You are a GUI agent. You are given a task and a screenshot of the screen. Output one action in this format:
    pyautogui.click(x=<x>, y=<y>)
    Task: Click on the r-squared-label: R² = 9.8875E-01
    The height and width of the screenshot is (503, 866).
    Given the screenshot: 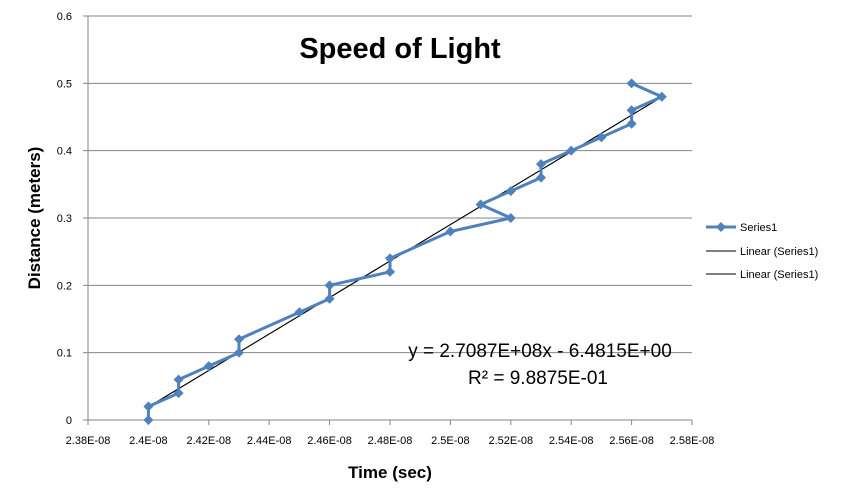 What is the action you would take?
    pyautogui.click(x=538, y=378)
    